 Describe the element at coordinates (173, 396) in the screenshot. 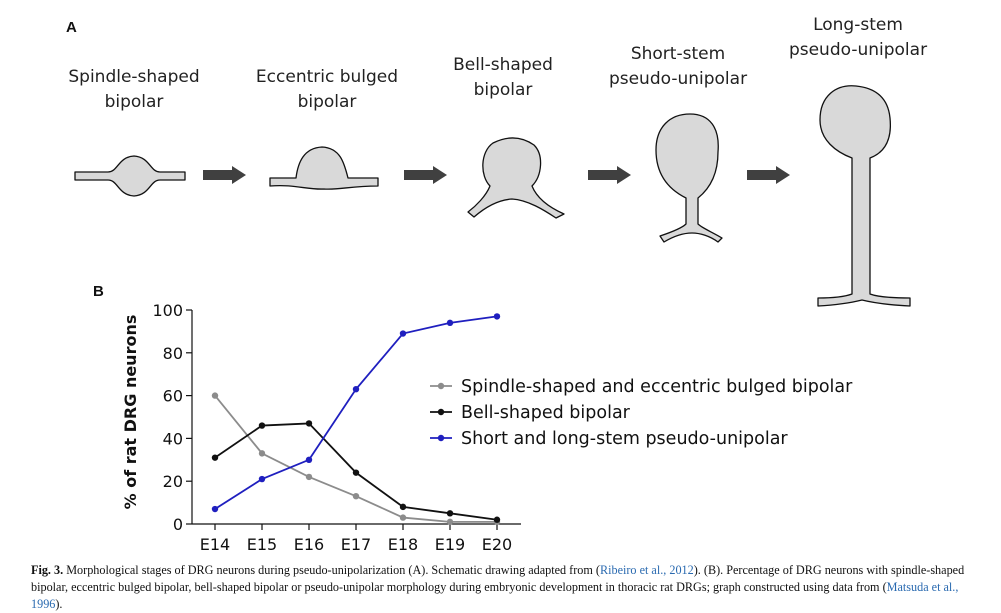

I see `y-tick-label: 60` at that location.